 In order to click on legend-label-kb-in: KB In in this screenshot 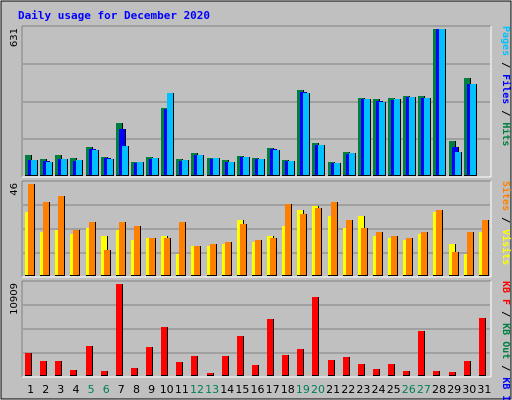, I will do `click(505, 388)`.